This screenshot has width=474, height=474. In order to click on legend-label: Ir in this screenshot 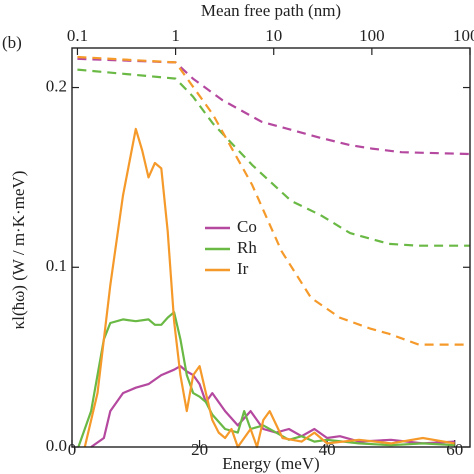, I will do `click(243, 268)`.